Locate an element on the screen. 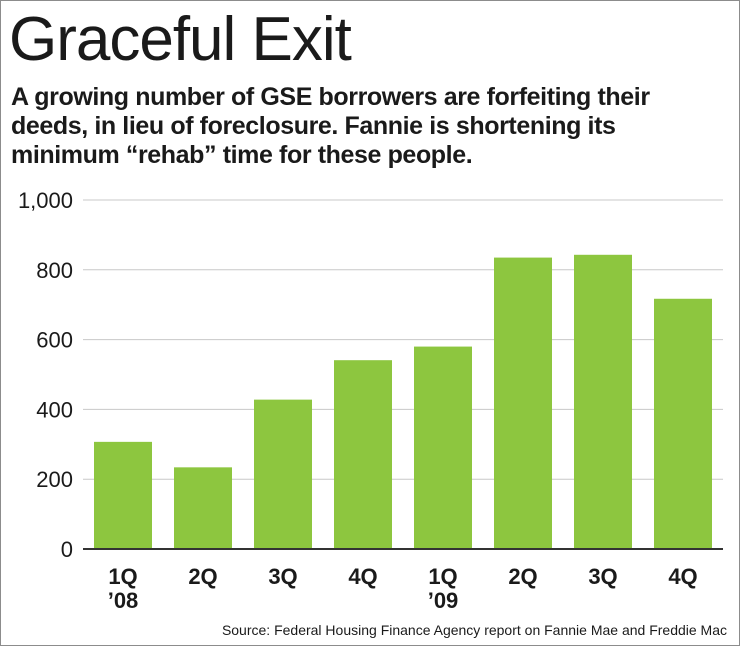  x-tick-label: 1Q ’09 is located at coordinates (443, 588).